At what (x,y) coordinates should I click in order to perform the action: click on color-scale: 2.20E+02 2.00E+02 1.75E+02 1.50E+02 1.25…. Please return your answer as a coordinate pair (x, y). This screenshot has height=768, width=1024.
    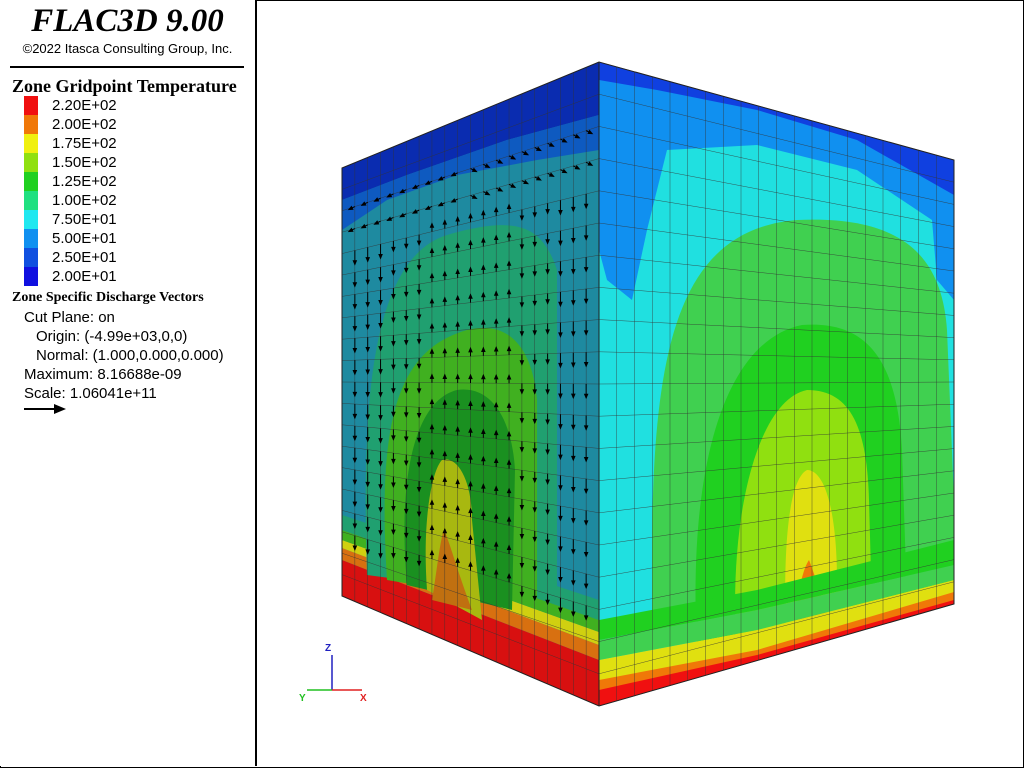
    Looking at the image, I should click on (124, 191).